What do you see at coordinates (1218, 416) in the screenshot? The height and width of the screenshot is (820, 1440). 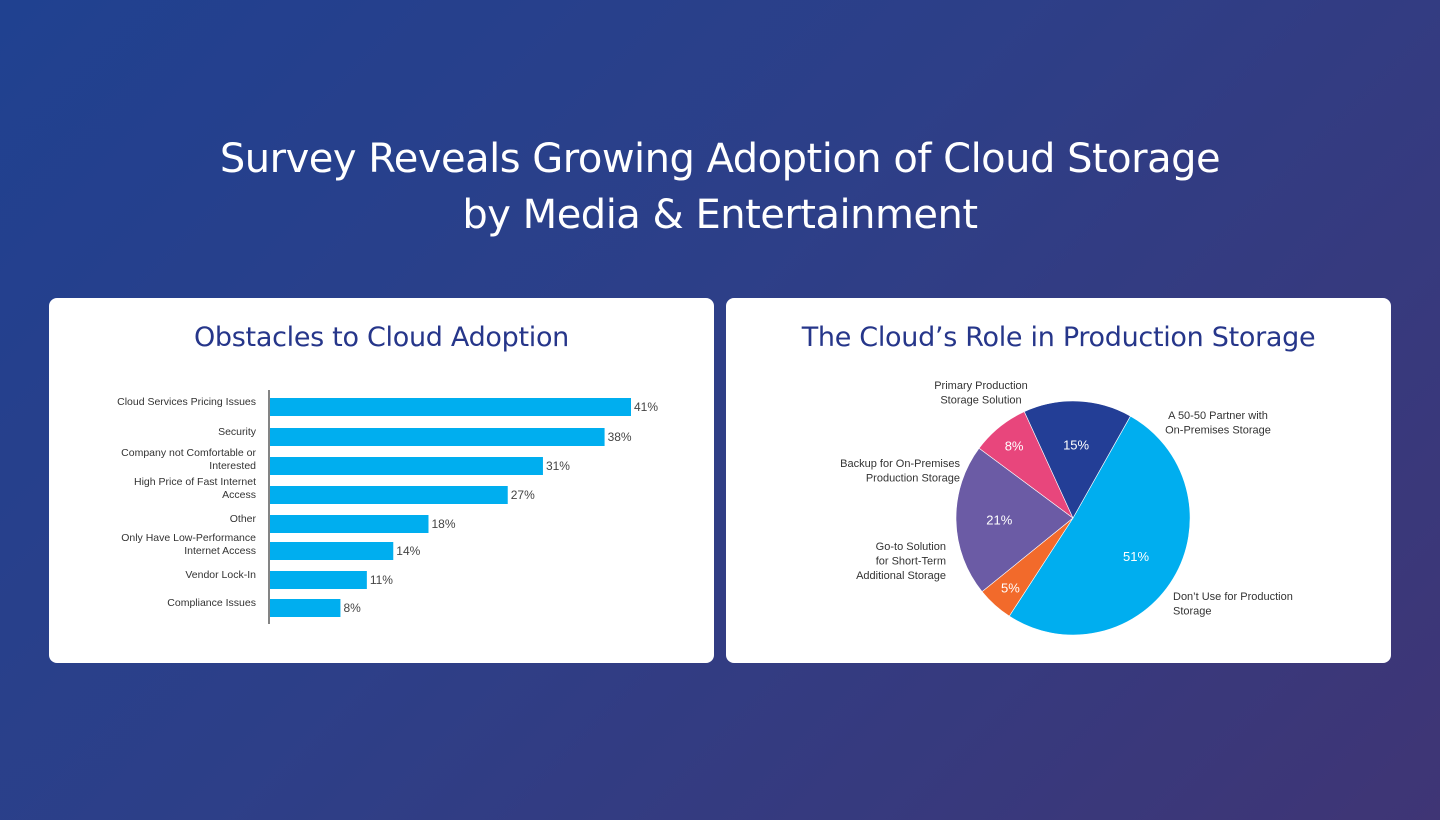 I see `pie-category-label: A 50-50 Partner with` at bounding box center [1218, 416].